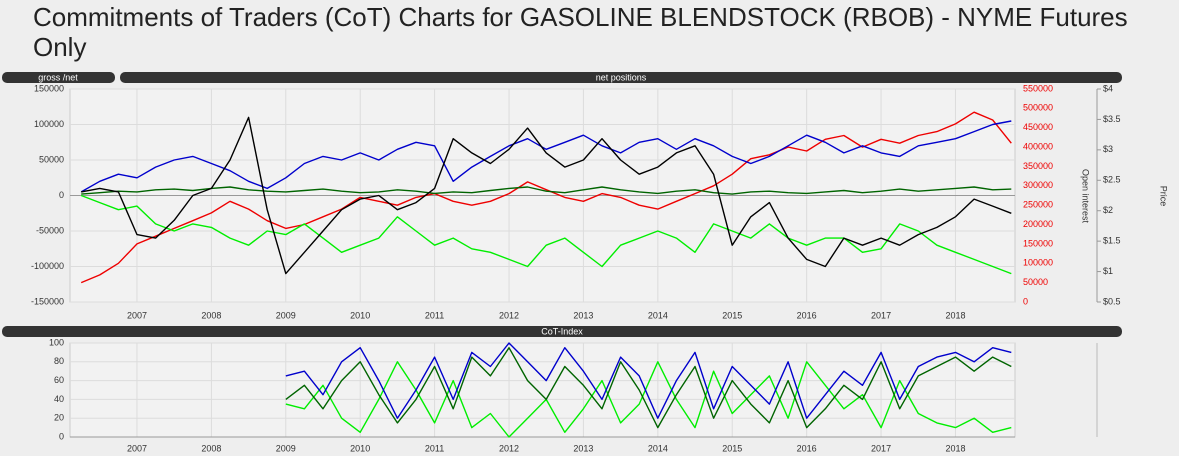 The height and width of the screenshot is (456, 1179). I want to click on y3-tick-label: $0.5, so click(1112, 301).